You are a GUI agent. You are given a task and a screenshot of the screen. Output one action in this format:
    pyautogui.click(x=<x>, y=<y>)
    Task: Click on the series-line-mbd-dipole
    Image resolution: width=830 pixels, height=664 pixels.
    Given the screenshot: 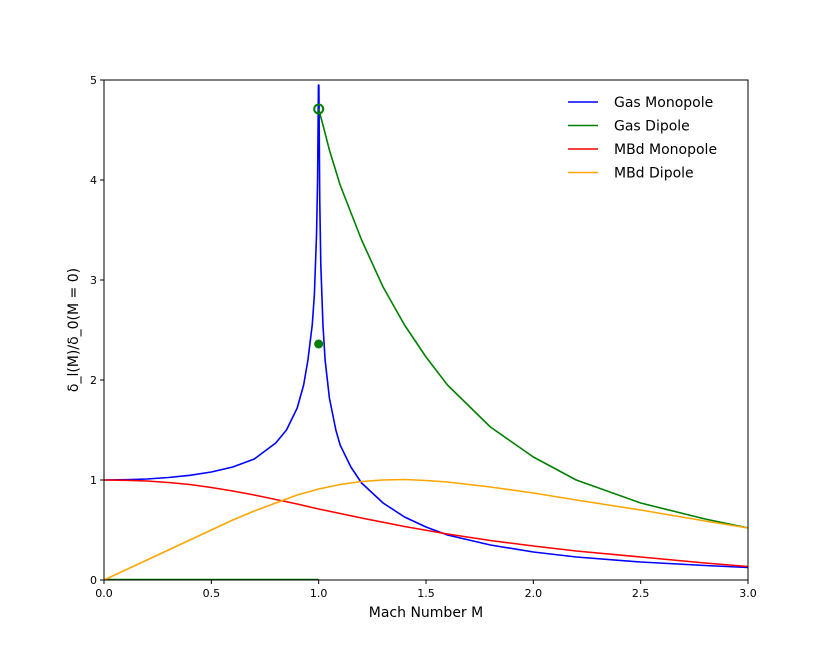 What is the action you would take?
    pyautogui.click(x=426, y=529)
    